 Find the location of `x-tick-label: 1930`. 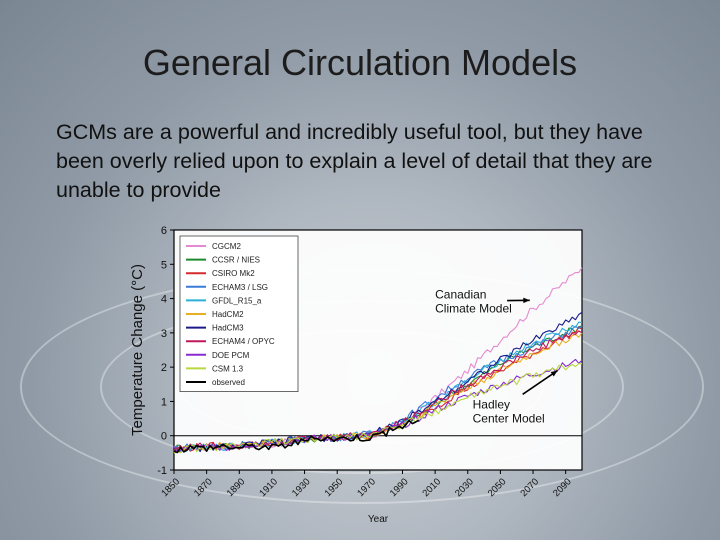

x-tick-label: 1930 is located at coordinates (301, 487).